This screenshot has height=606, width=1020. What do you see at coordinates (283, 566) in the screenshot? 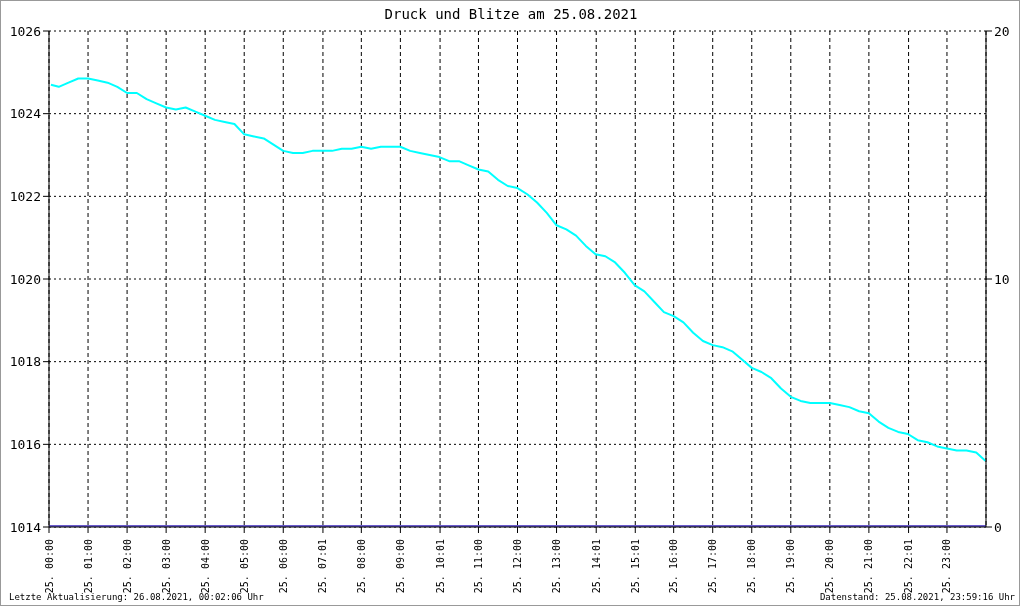
I see `x-tick-label: 25. 06:00` at bounding box center [283, 566].